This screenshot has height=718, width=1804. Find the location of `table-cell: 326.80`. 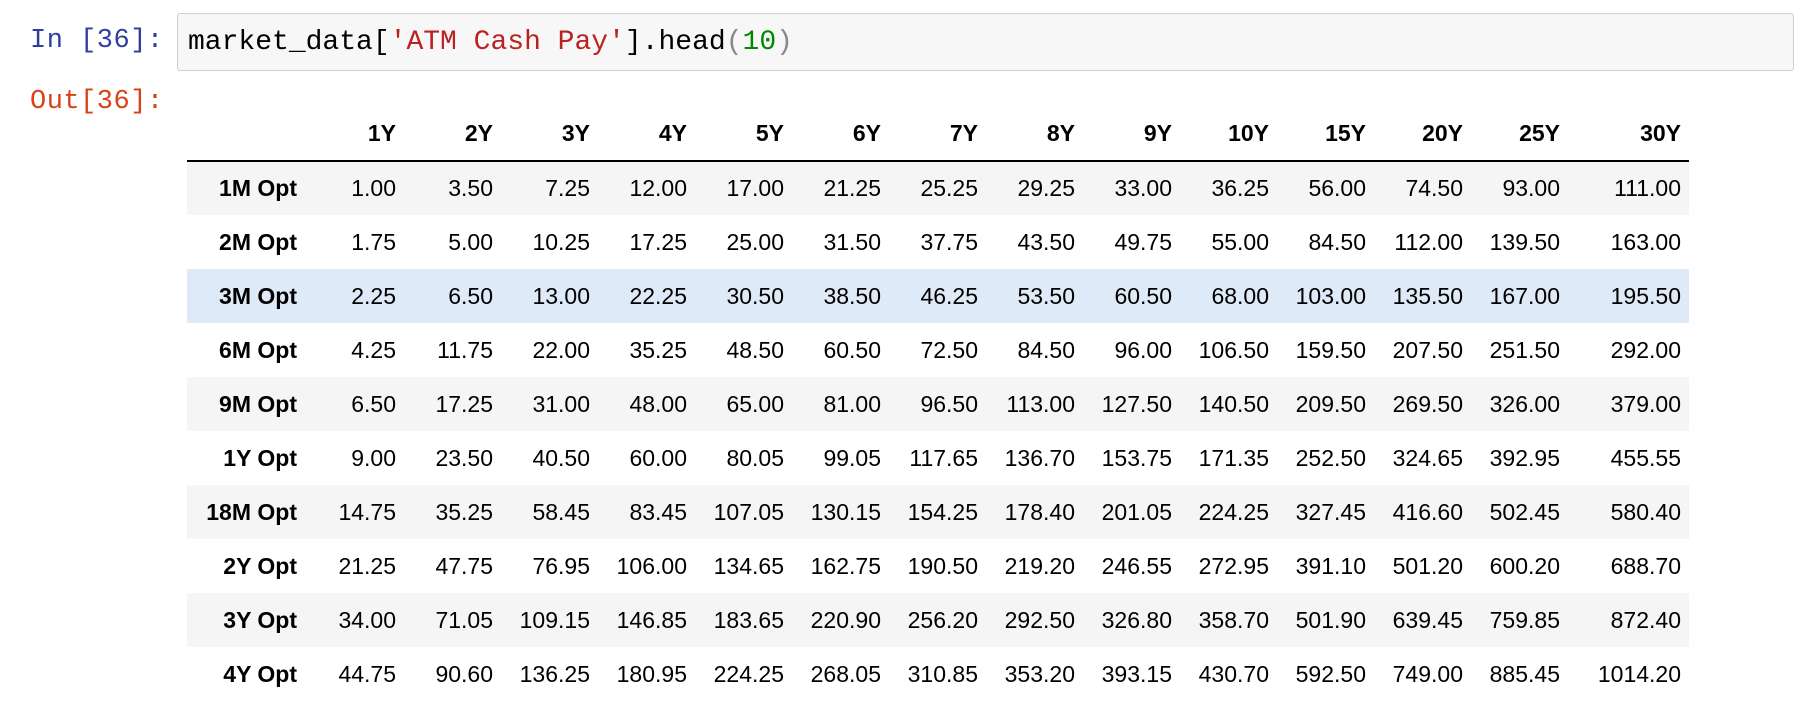

table-cell: 326.80 is located at coordinates (1136, 619).